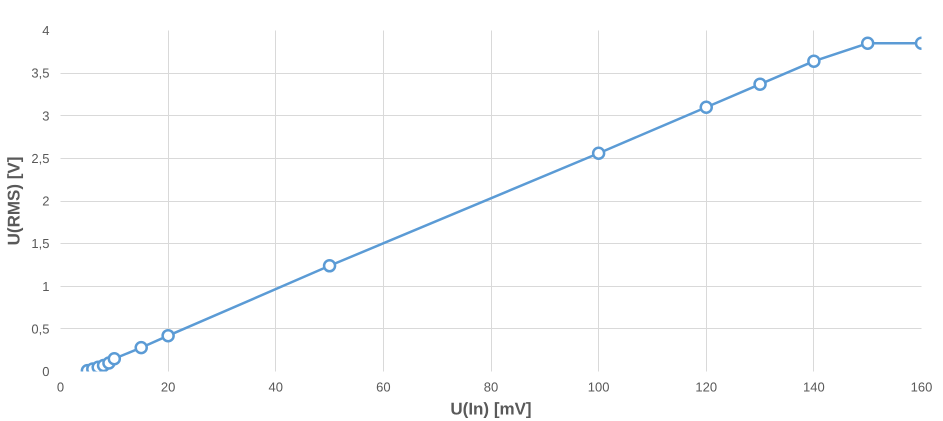 The height and width of the screenshot is (421, 943). Describe the element at coordinates (383, 387) in the screenshot. I see `x-tick-label: 60` at that location.